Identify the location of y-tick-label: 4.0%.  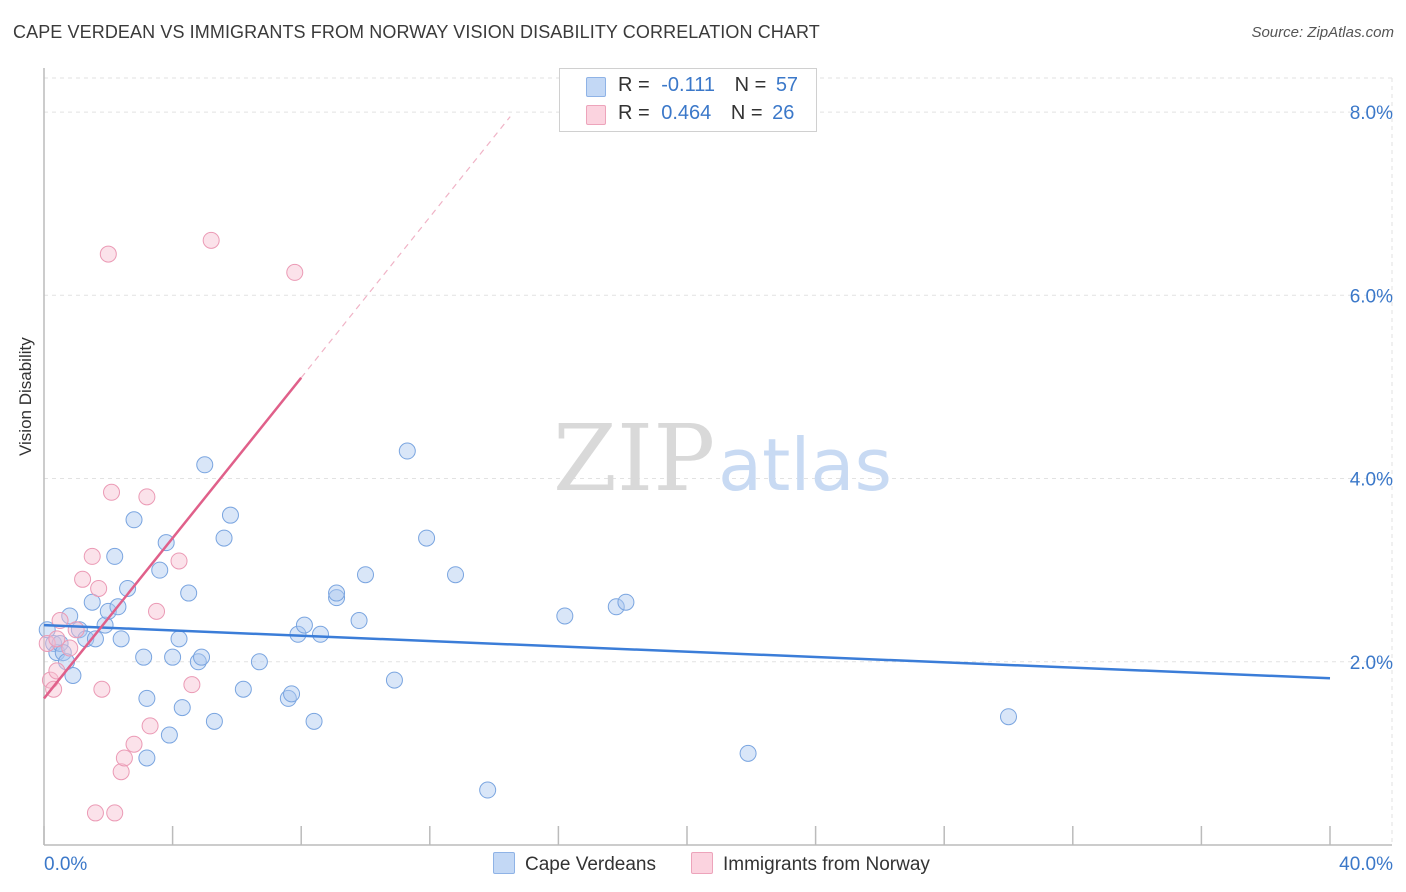
(1371, 480).